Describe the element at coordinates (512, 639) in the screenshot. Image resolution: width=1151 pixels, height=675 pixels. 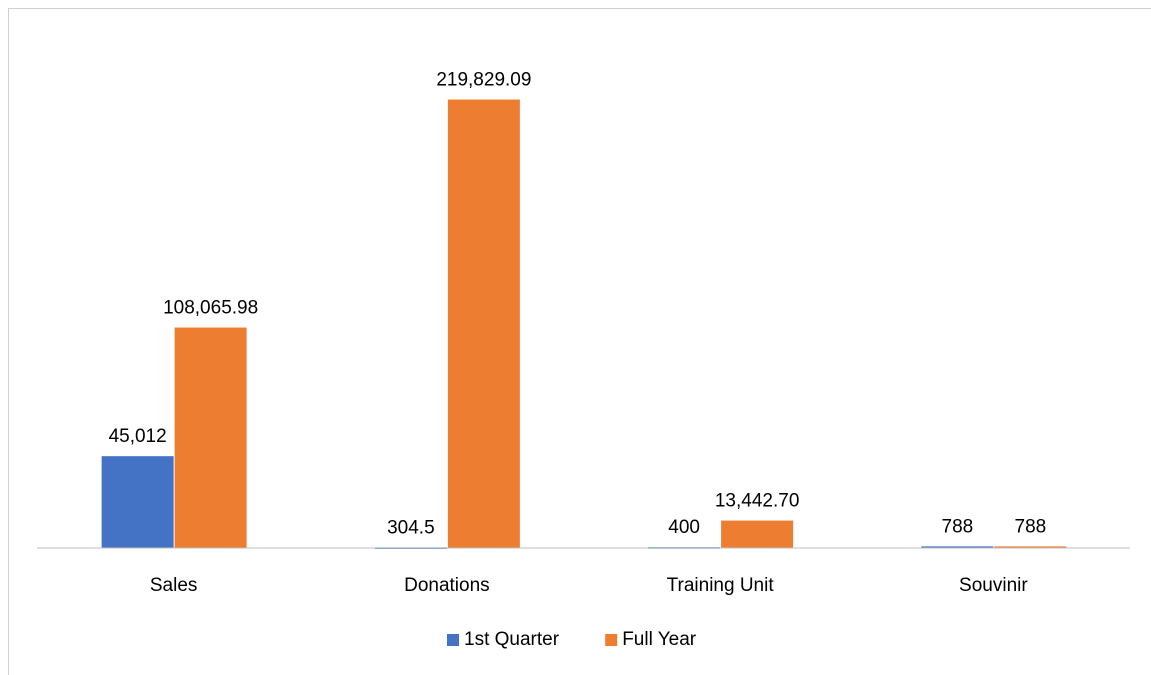
I see `legend-label: 1st Quarter` at that location.